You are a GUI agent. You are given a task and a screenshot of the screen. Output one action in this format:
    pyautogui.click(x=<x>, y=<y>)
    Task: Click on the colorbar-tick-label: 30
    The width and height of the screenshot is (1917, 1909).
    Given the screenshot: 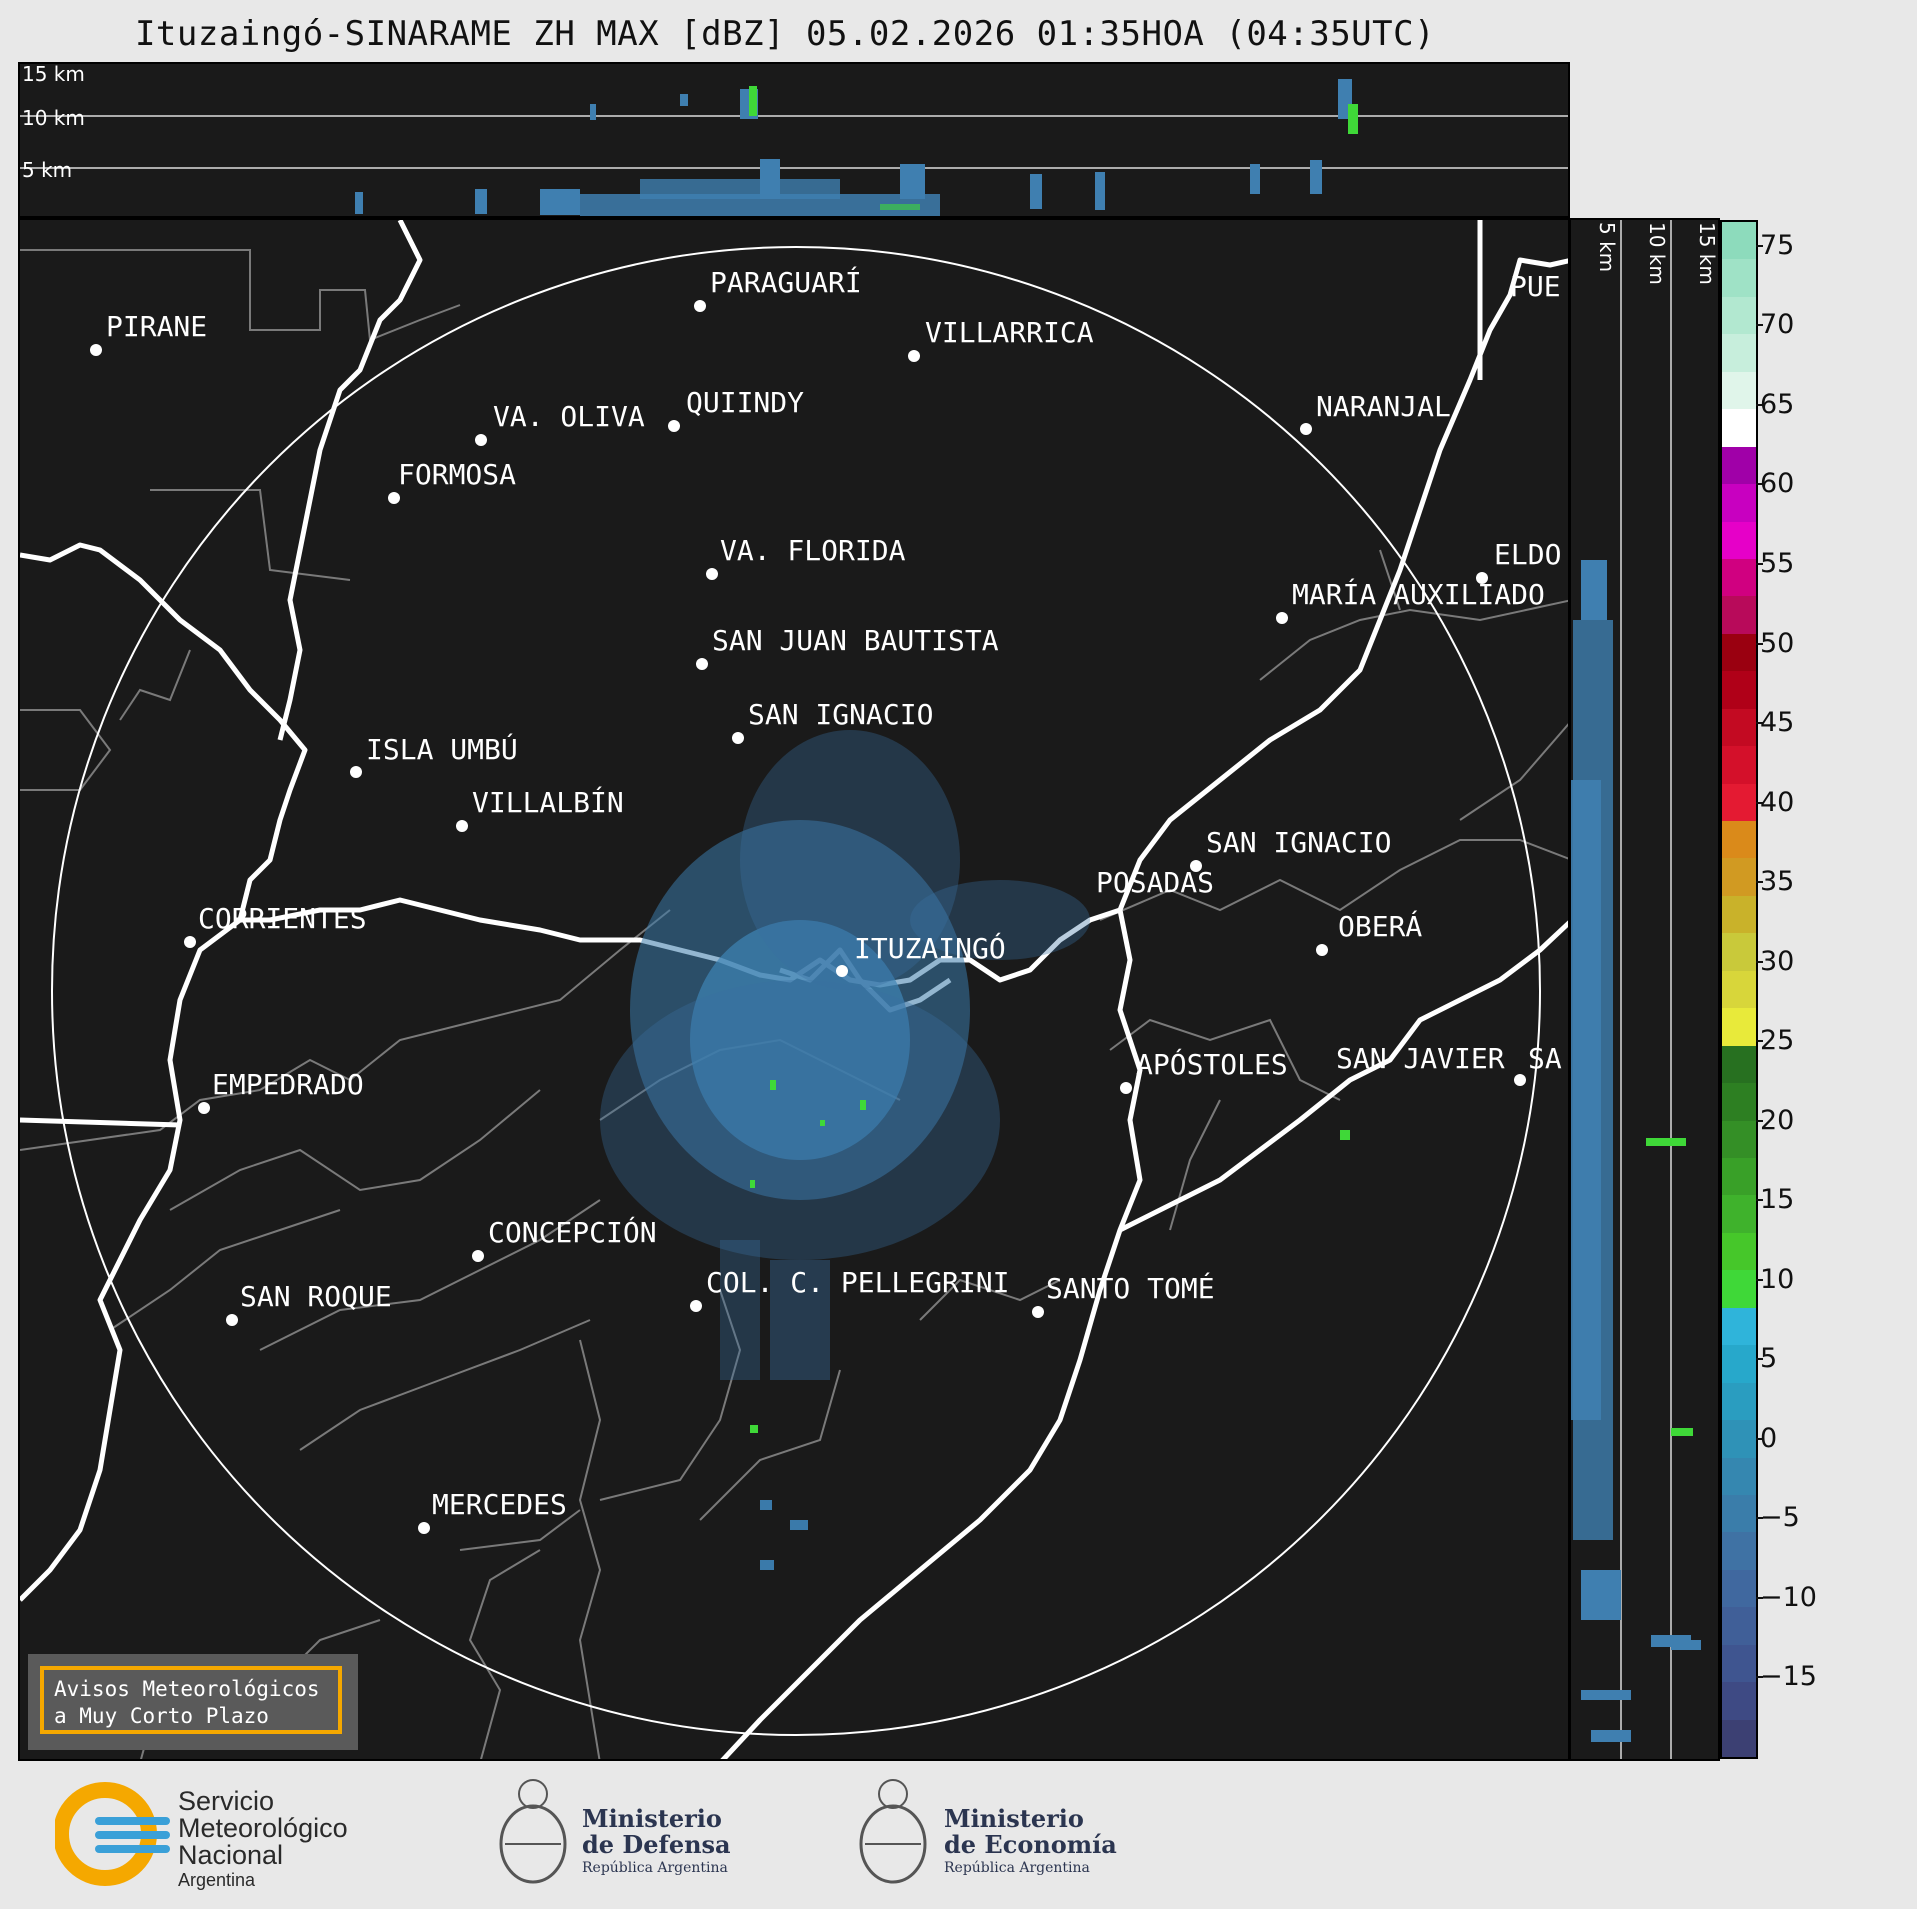 What is the action you would take?
    pyautogui.click(x=1775, y=961)
    